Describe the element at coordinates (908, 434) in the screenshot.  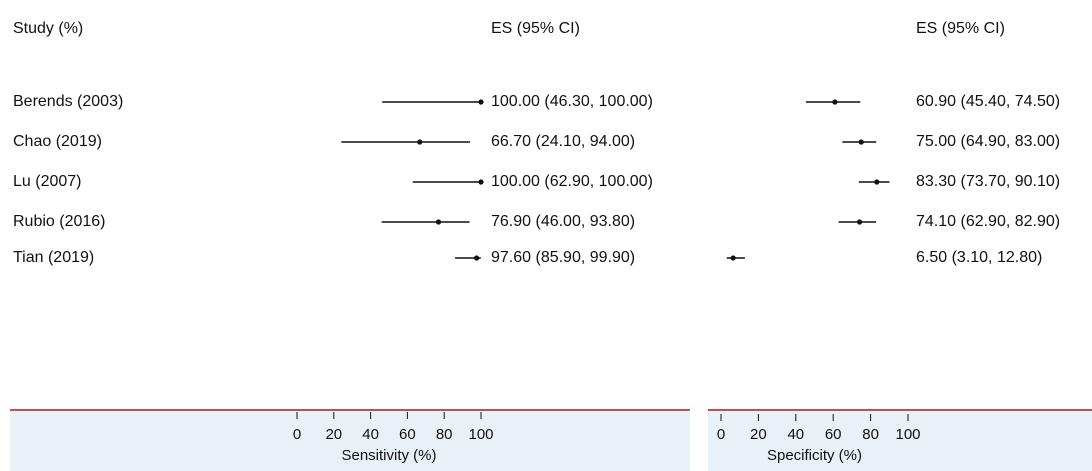
I see `specificity-tick-label: 100` at that location.